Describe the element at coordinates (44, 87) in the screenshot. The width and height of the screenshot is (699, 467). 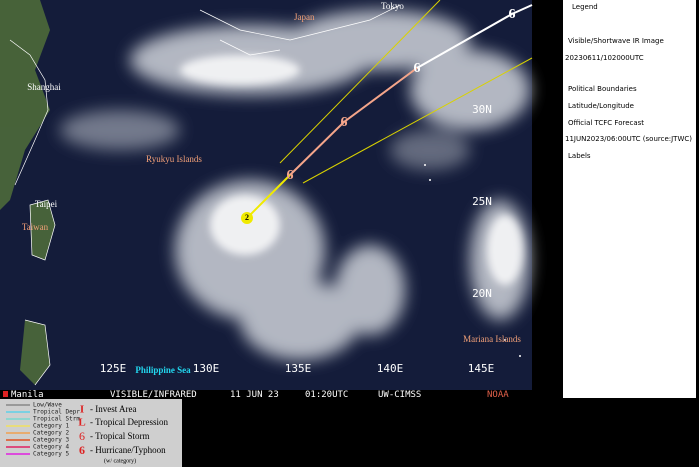
I see `place-label: Shanghai` at that location.